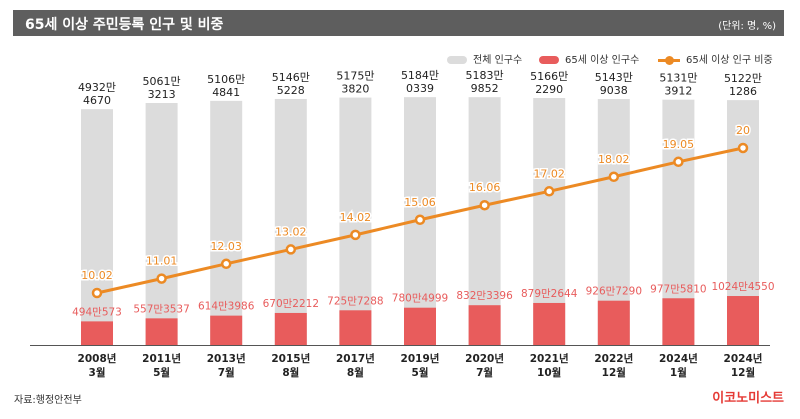 The height and width of the screenshot is (419, 800). Describe the element at coordinates (549, 358) in the screenshot. I see `x-tick-label: 2021년` at that location.